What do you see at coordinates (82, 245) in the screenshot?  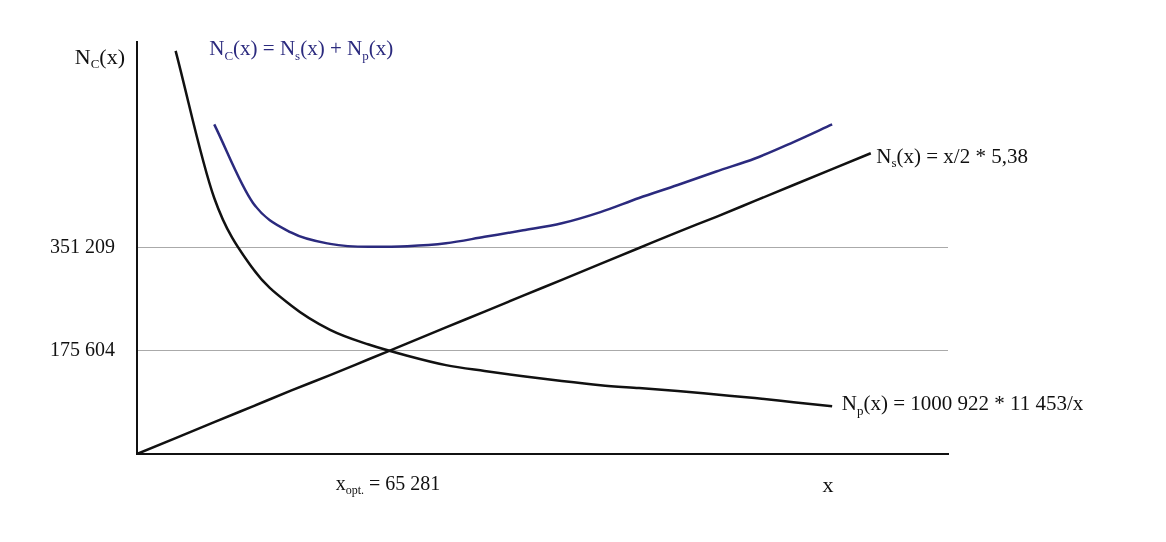 I see `y-tick-label: 351 209` at bounding box center [82, 245].